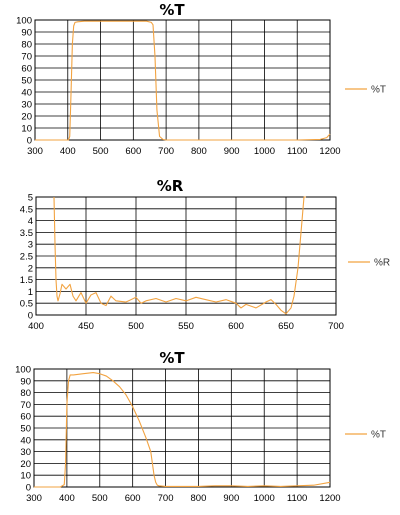 Image resolution: width=400 pixels, height=515 pixels. I want to click on legend: %R, so click(369, 263).